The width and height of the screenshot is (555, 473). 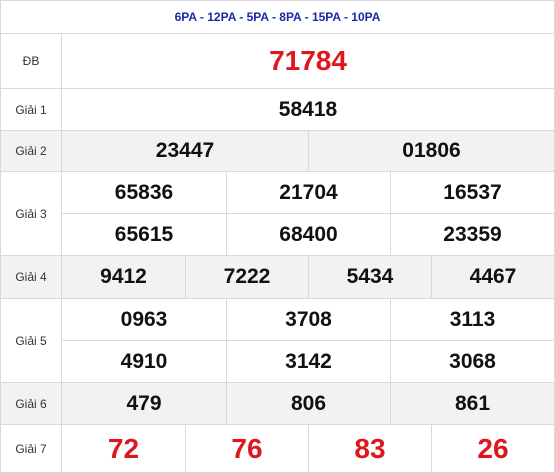 What do you see at coordinates (144, 361) in the screenshot?
I see `g5-number: 4910` at bounding box center [144, 361].